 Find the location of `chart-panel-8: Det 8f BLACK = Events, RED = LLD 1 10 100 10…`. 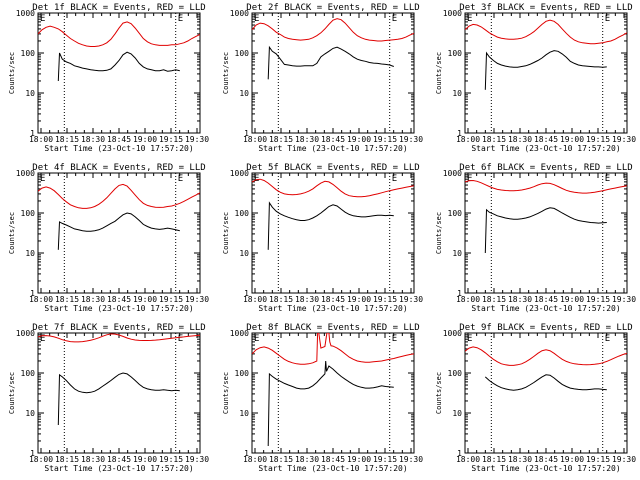

chart-panel-8: Det 8f BLACK = Events, RED = LLD 1 10 100 10… is located at coordinates (322, 398).